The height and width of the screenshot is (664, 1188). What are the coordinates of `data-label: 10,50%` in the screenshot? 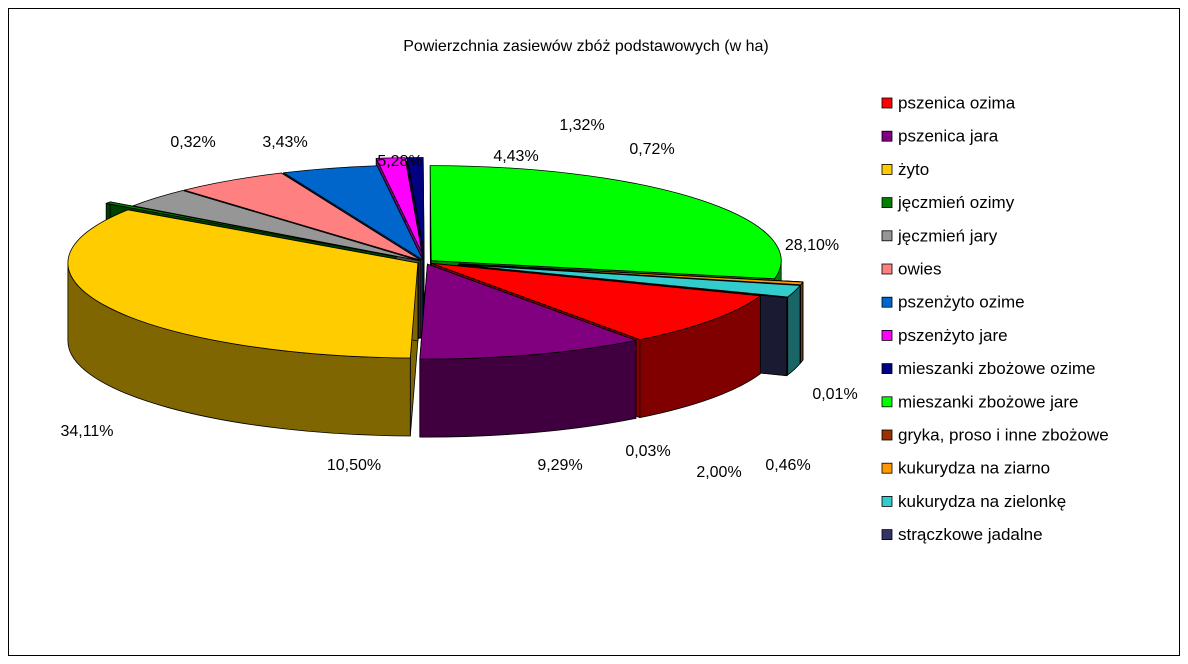 It's located at (354, 465).